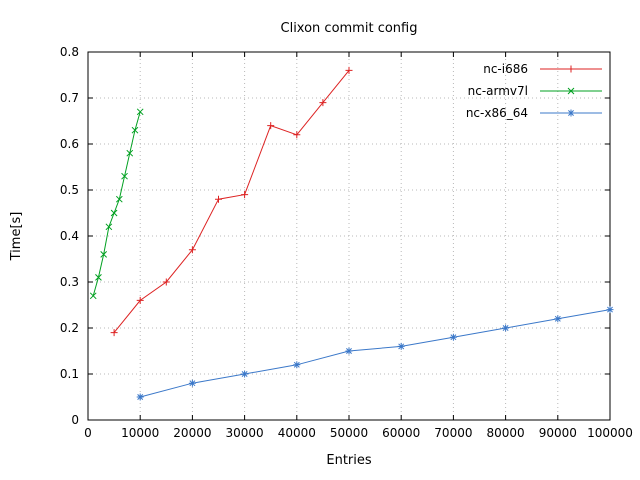 This screenshot has height=480, width=640. What do you see at coordinates (192, 433) in the screenshot?
I see `svg-text: 20000` at bounding box center [192, 433].